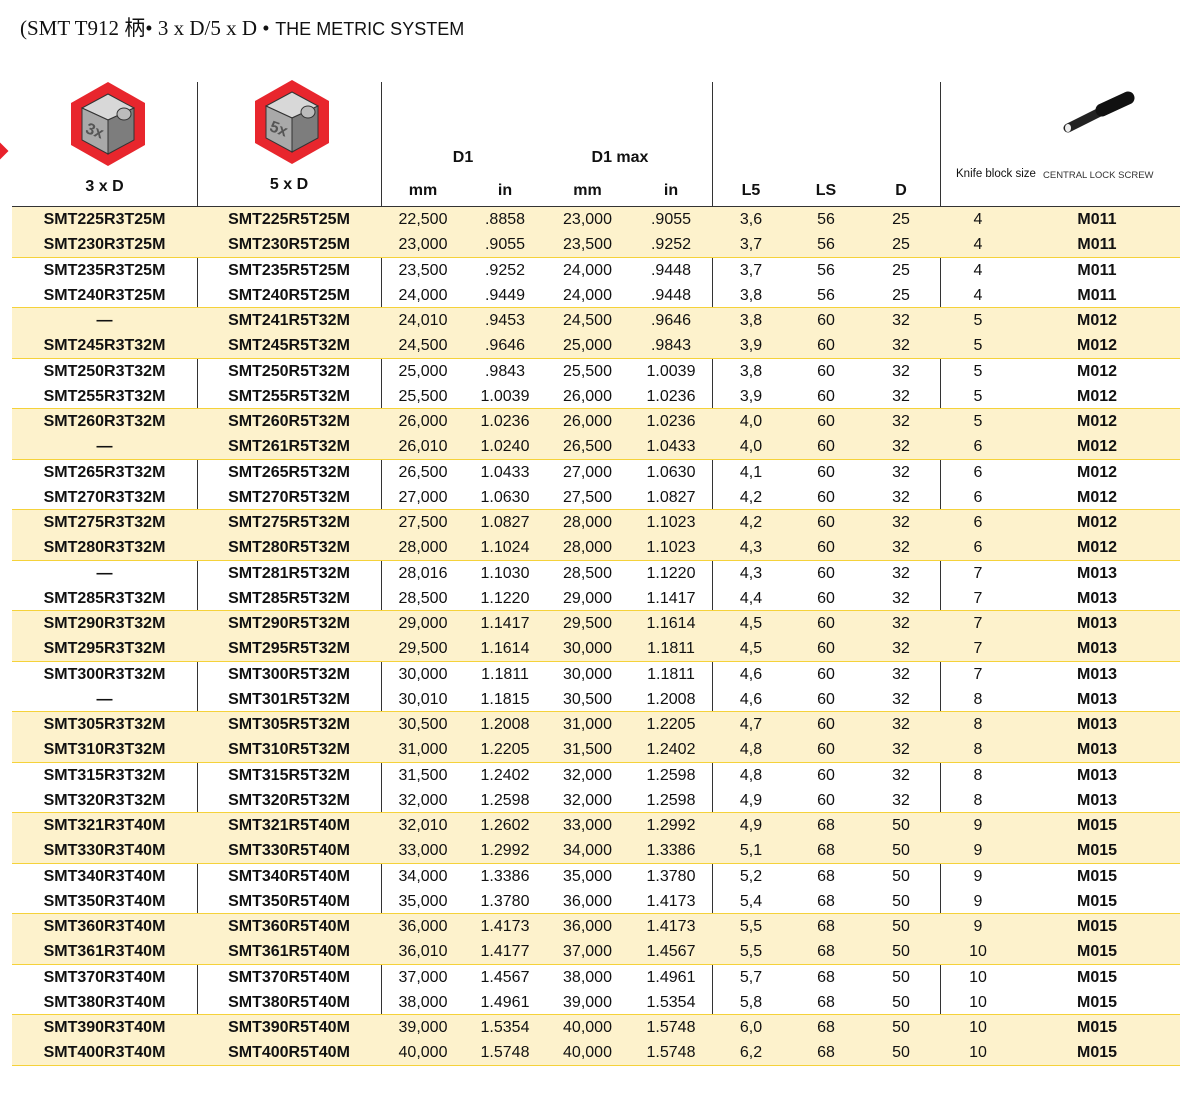  What do you see at coordinates (289, 876) in the screenshot?
I see `code-5xd: SMT340R5T40M` at bounding box center [289, 876].